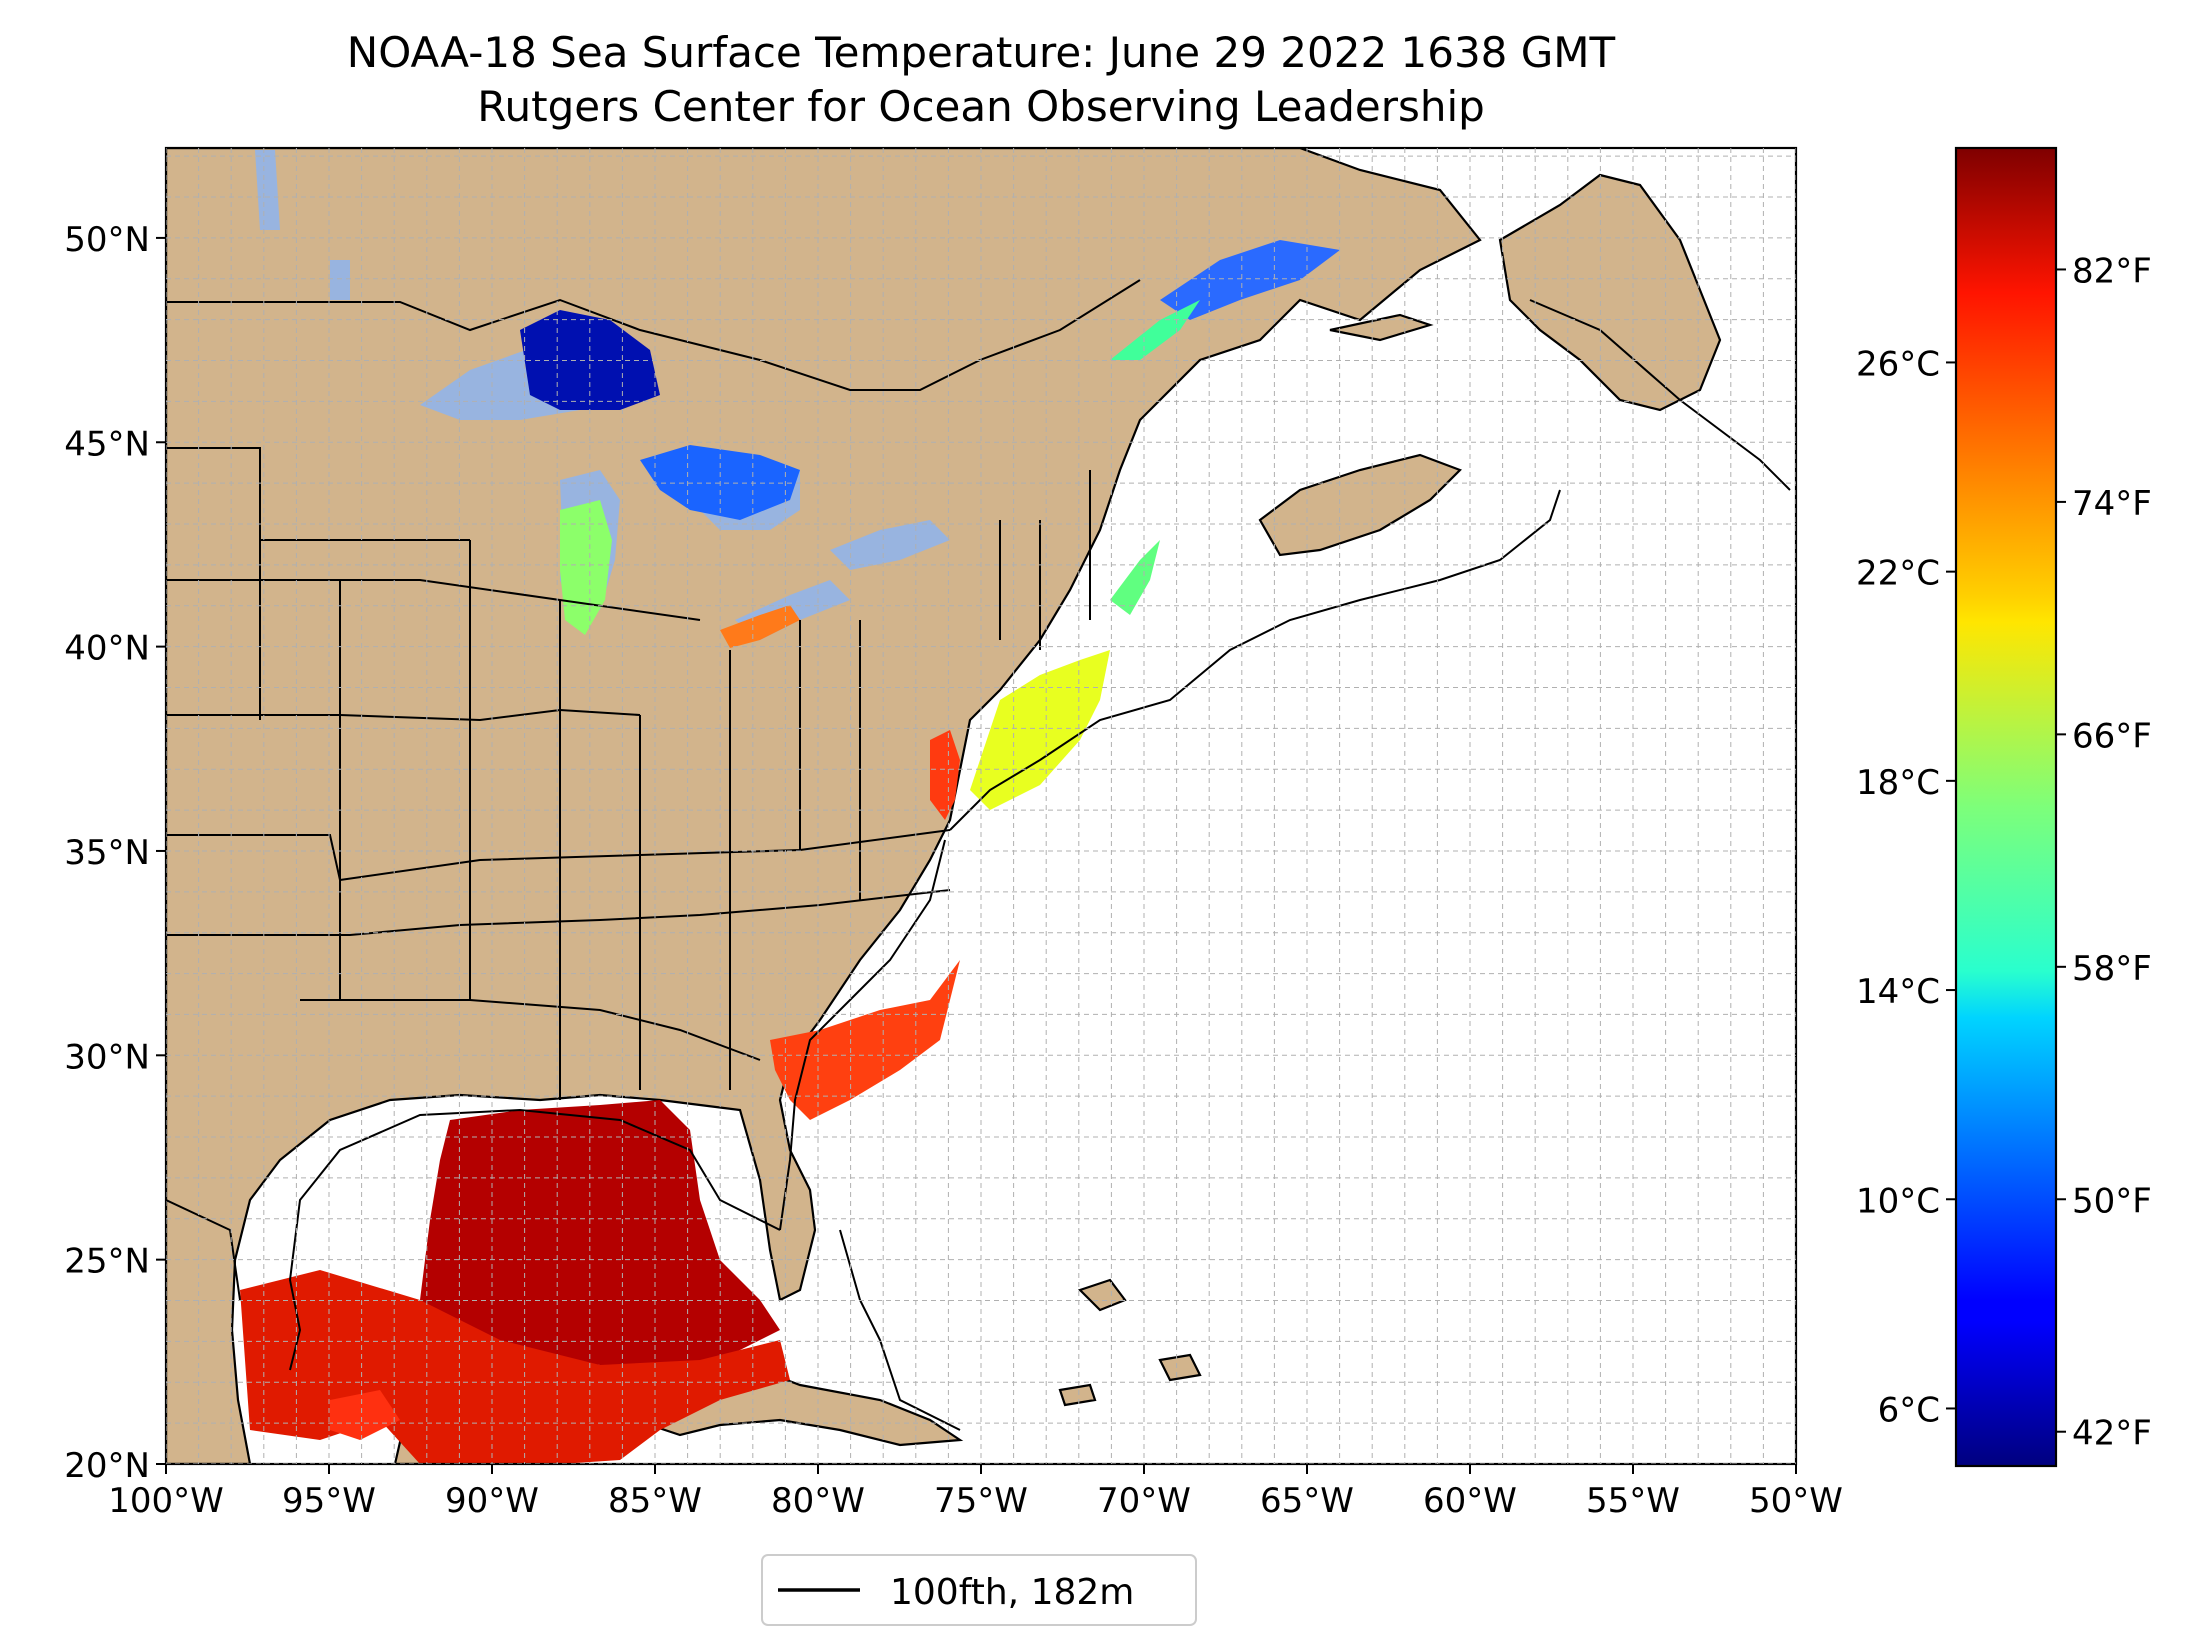  Describe the element at coordinates (365, 1415) in the screenshot. I see `bay-of-campeche-sst` at that location.